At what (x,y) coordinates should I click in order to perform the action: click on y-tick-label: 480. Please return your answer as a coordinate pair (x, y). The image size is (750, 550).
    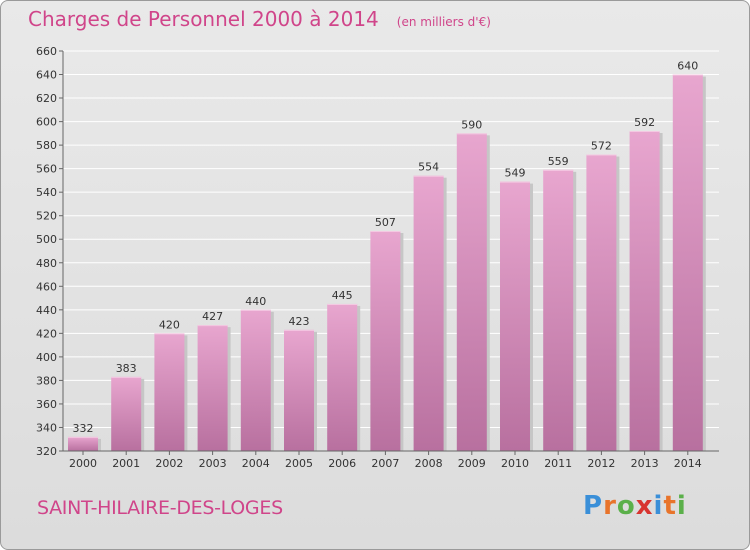
    Looking at the image, I should click on (46, 263).